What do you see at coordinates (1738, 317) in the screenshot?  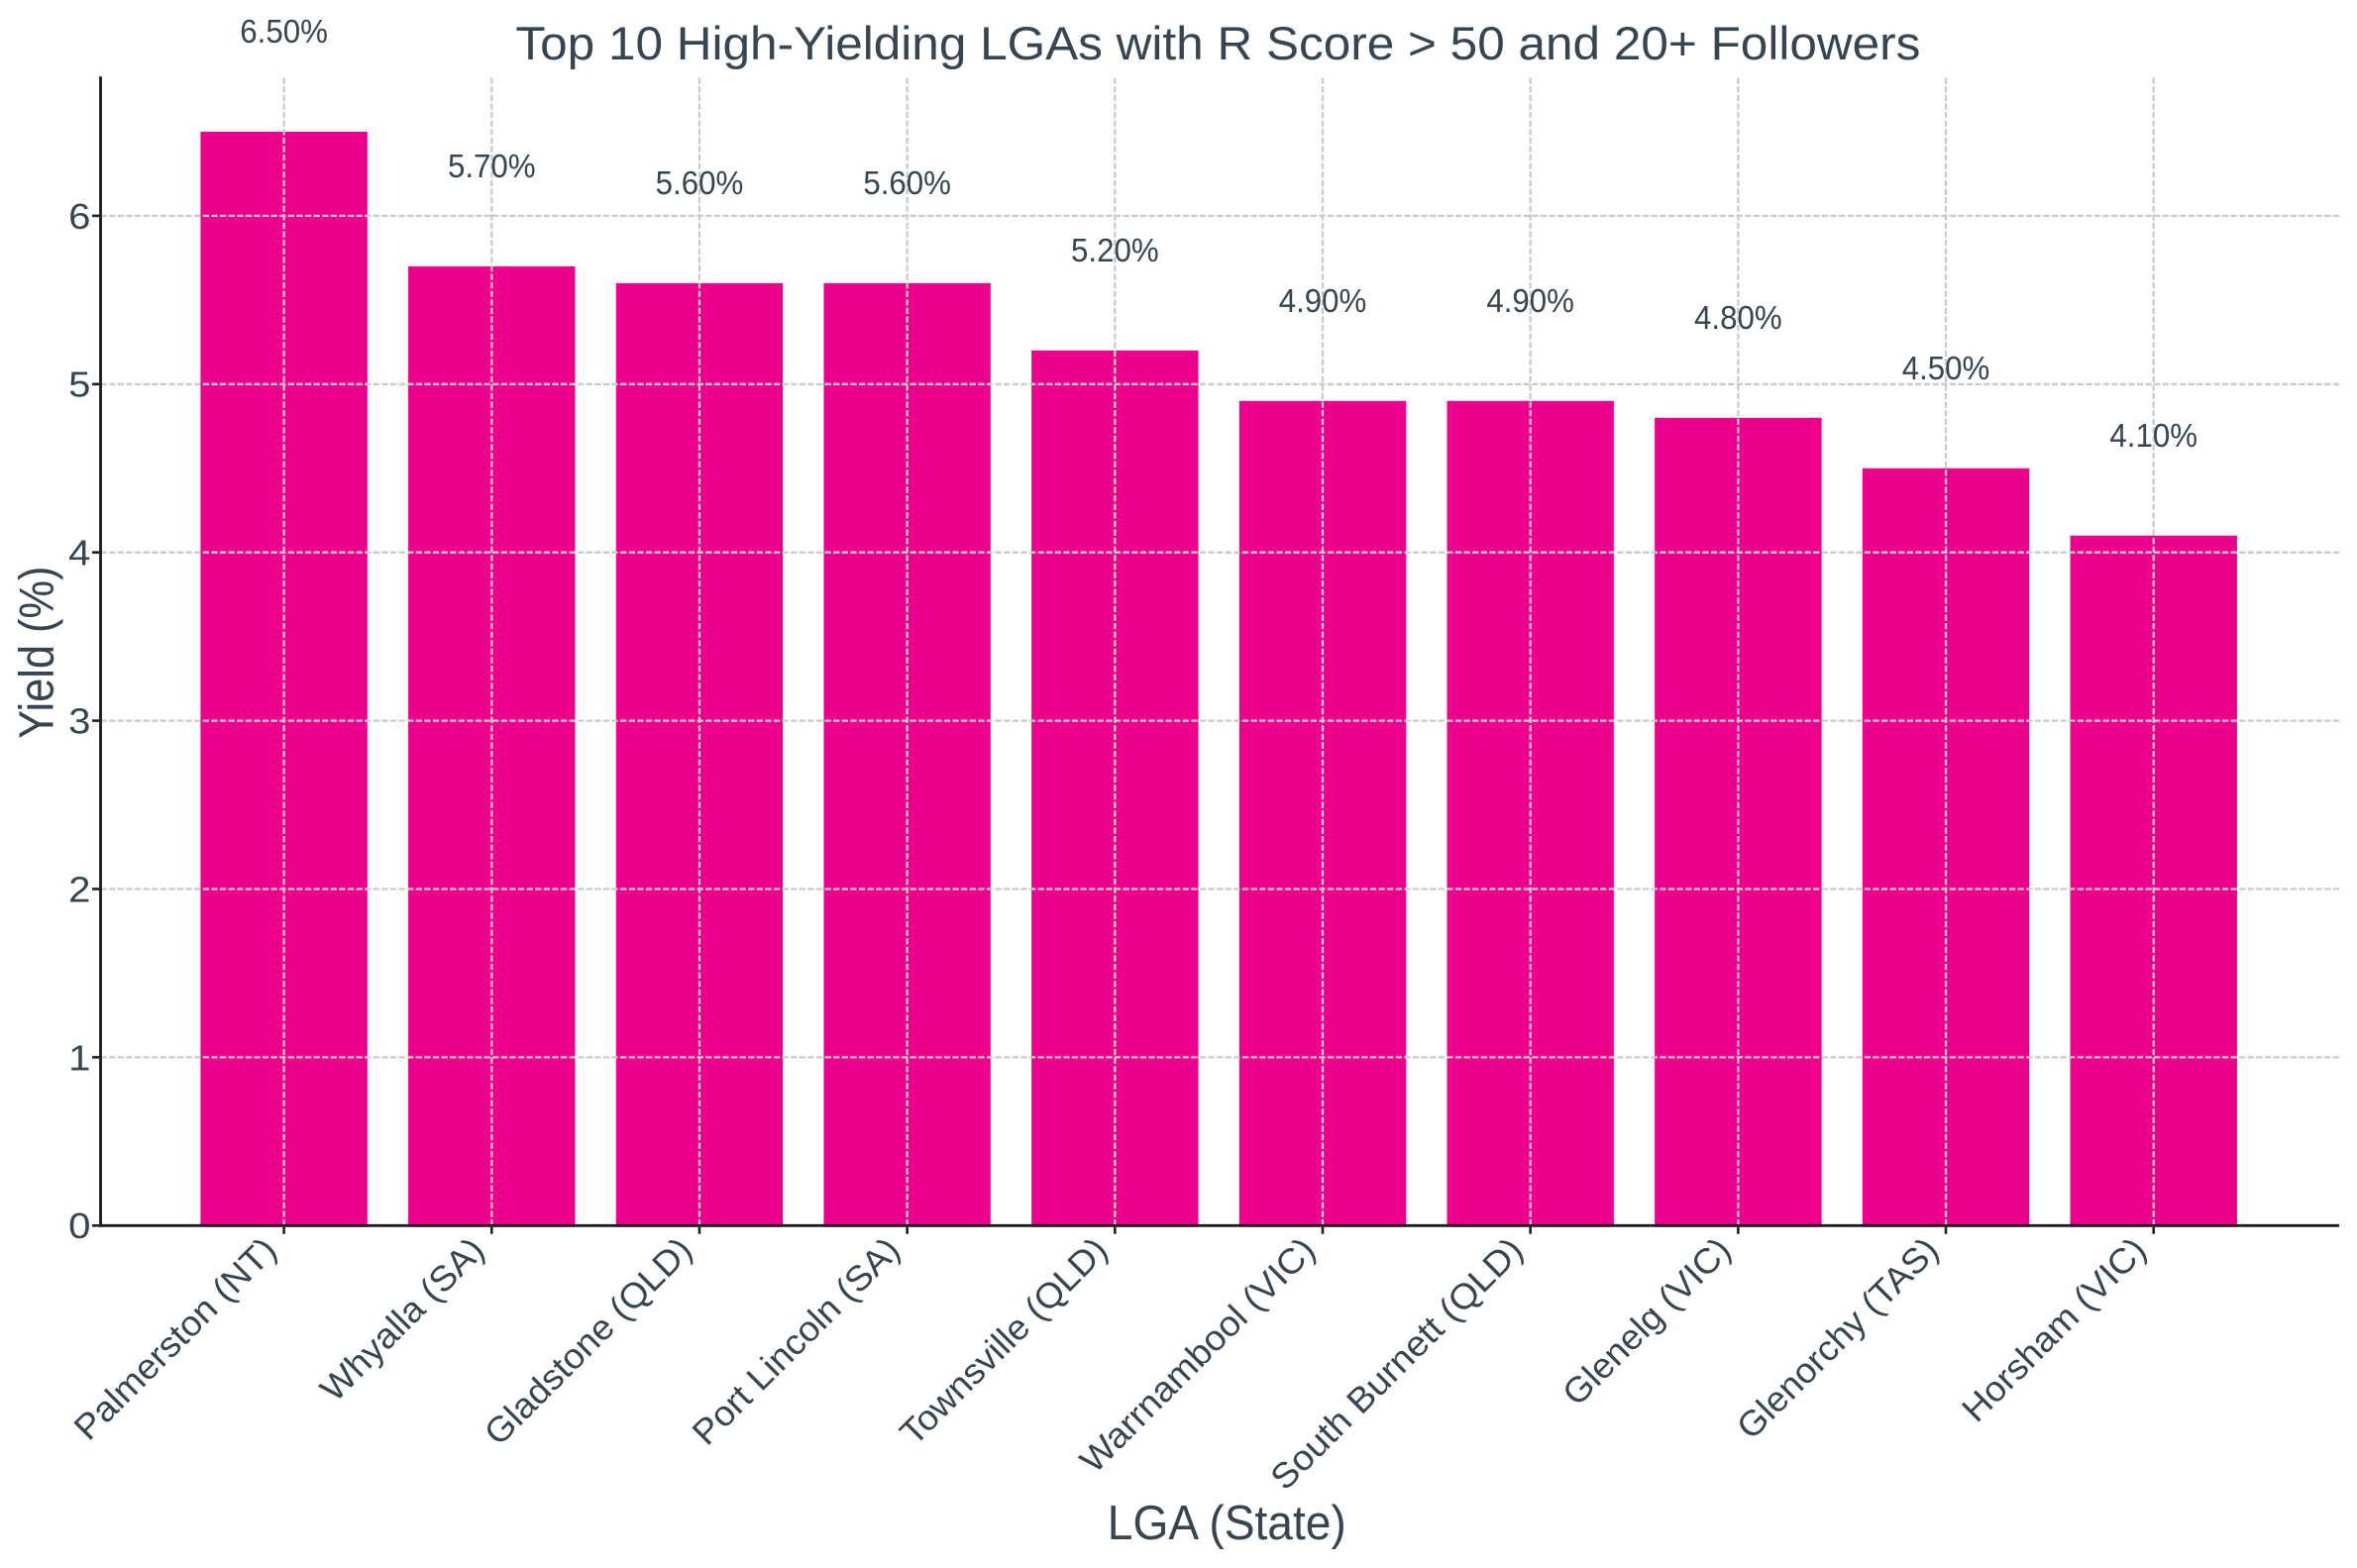 I see `svg-text: 4.80%` at bounding box center [1738, 317].